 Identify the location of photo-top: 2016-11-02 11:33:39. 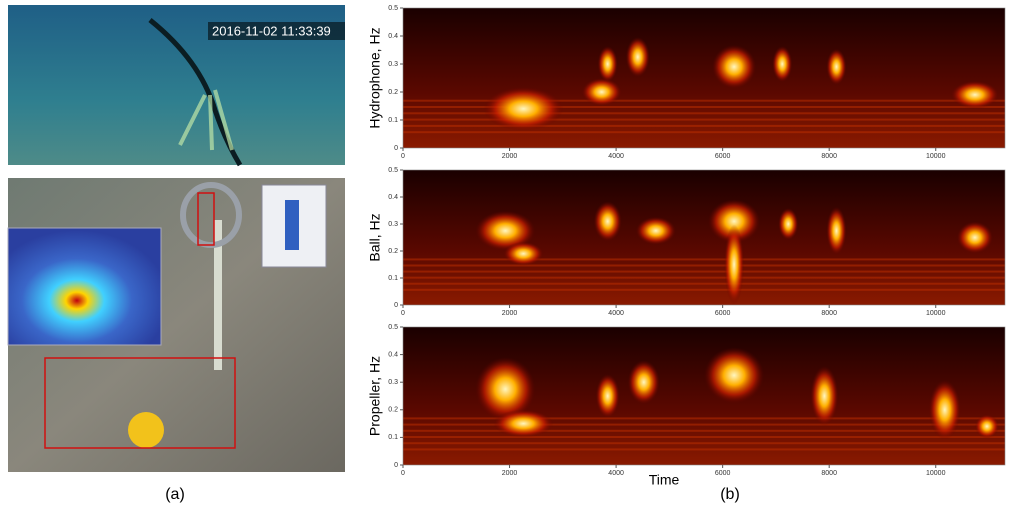
(176, 86).